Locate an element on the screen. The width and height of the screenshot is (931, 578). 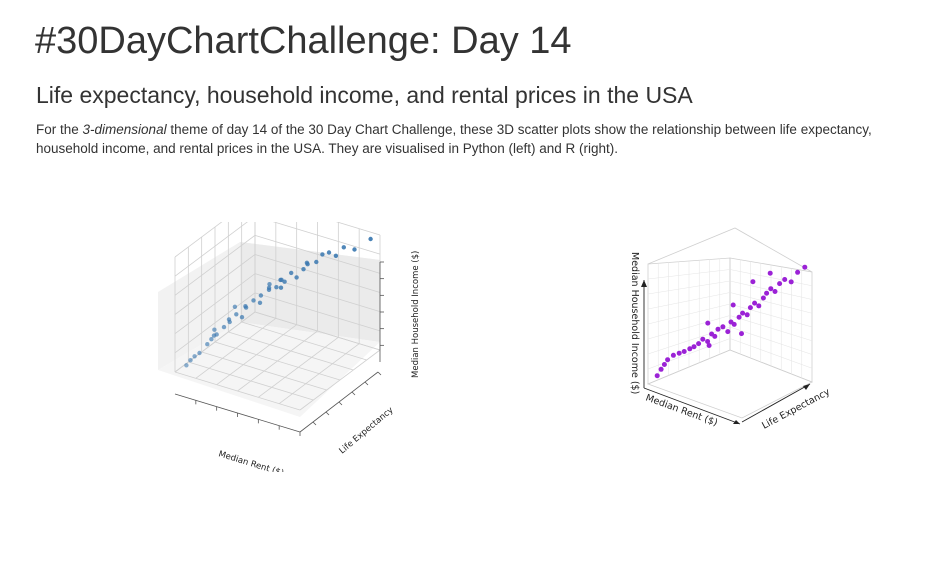
python-ticks is located at coordinates (289, 348).